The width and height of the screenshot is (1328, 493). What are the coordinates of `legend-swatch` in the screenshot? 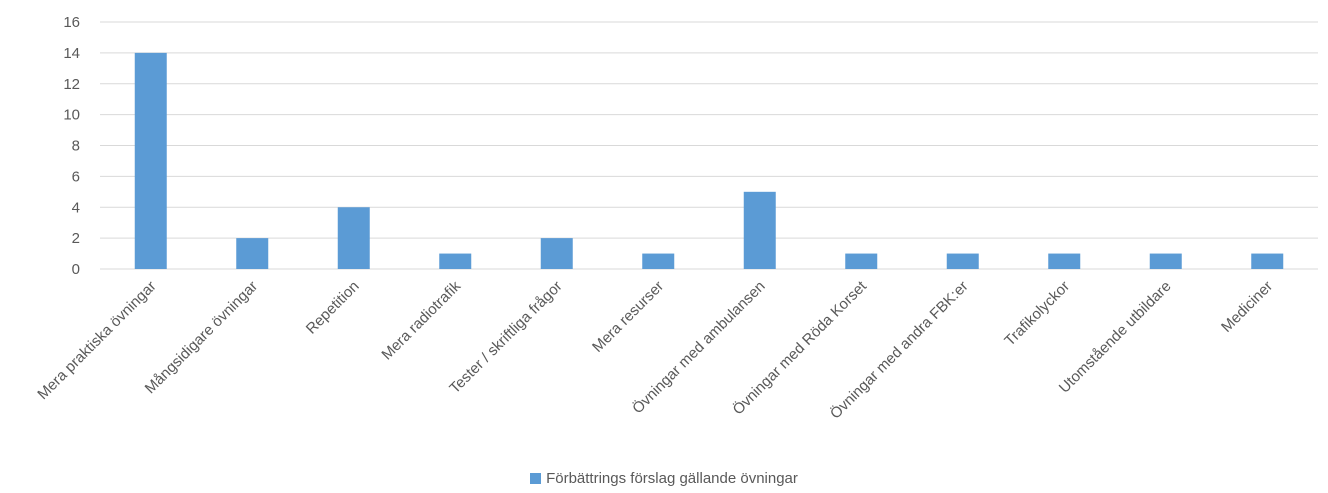 It's located at (536, 478).